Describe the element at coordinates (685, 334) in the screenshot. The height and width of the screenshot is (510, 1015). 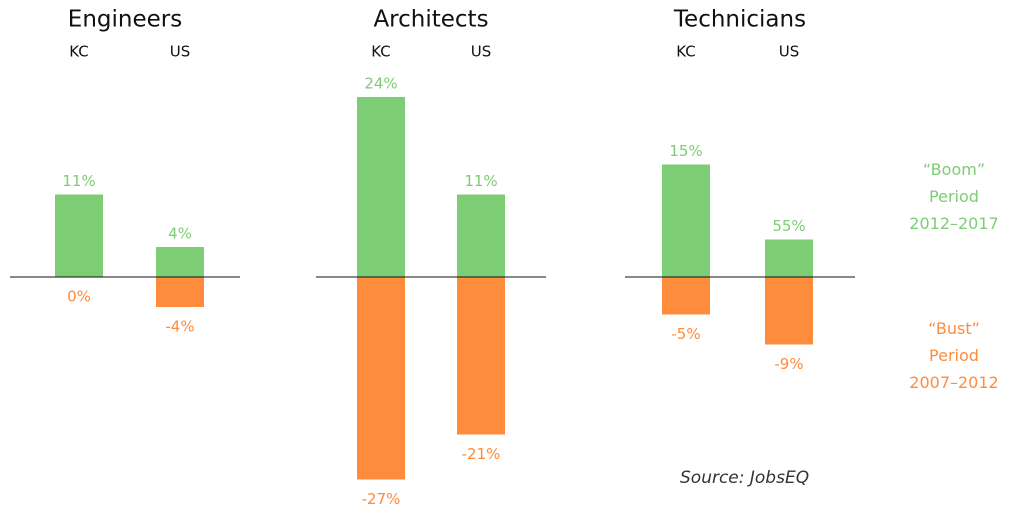
I see `value-label: -5%` at that location.